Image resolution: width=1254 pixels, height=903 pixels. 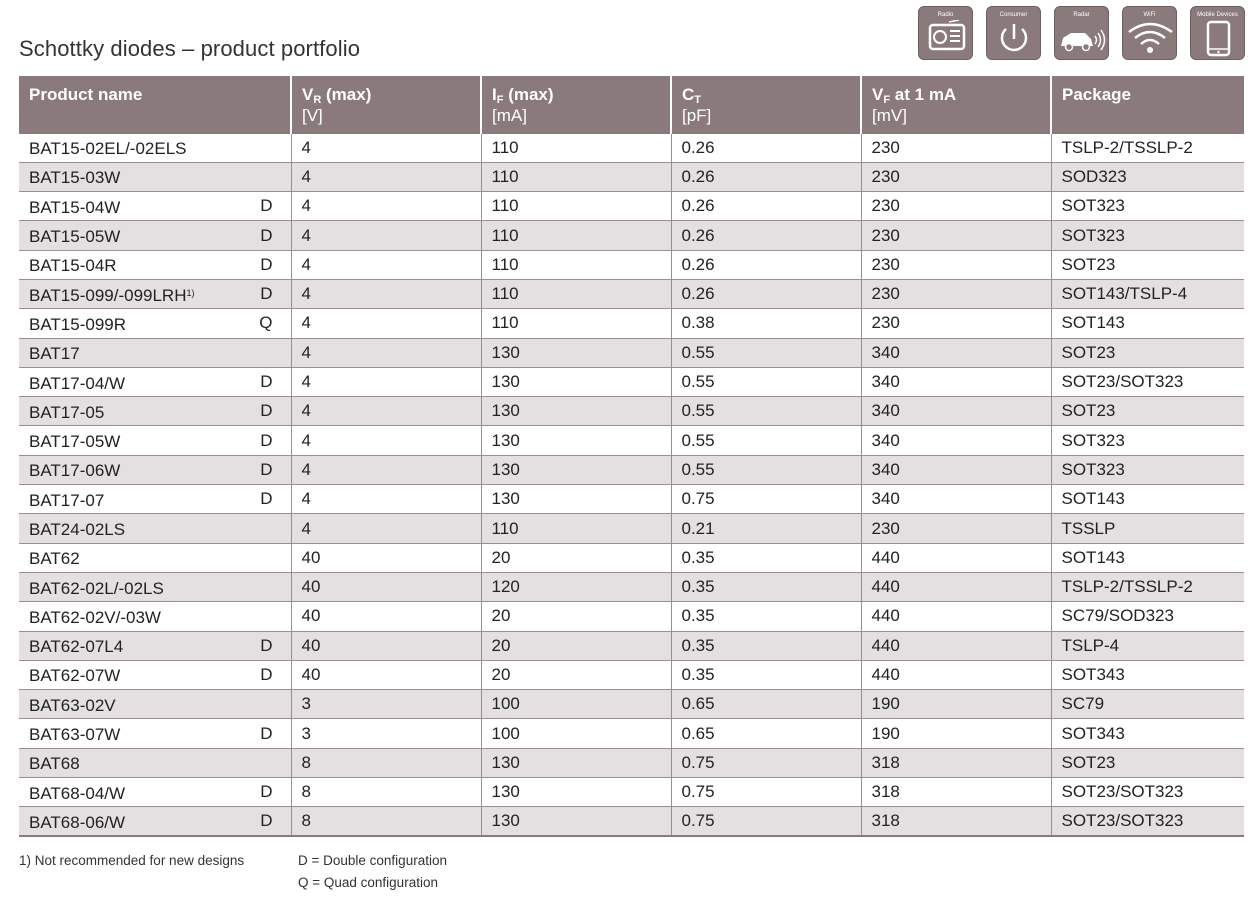 I want to click on icon-label: Radio, so click(x=945, y=15).